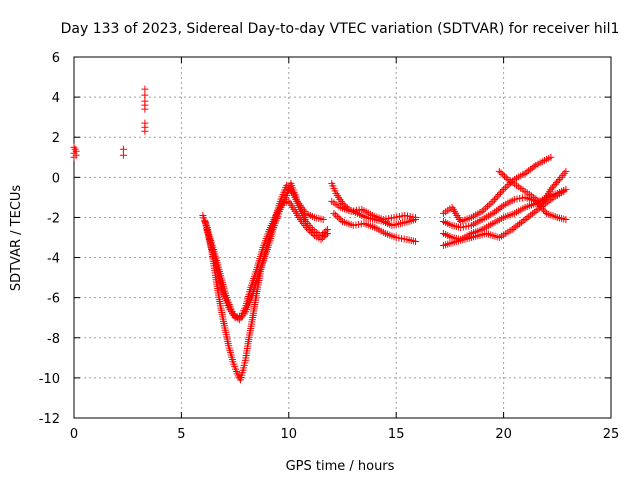 The image size is (640, 480). Describe the element at coordinates (53, 218) in the screenshot. I see `y-tick-label: -2` at that location.